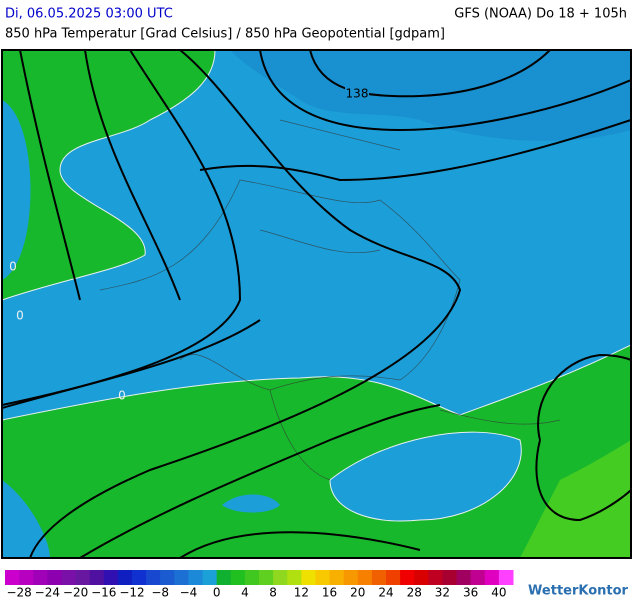 The height and width of the screenshot is (600, 633). What do you see at coordinates (329, 593) in the screenshot?
I see `colorbar-tick-label: 16` at bounding box center [329, 593].